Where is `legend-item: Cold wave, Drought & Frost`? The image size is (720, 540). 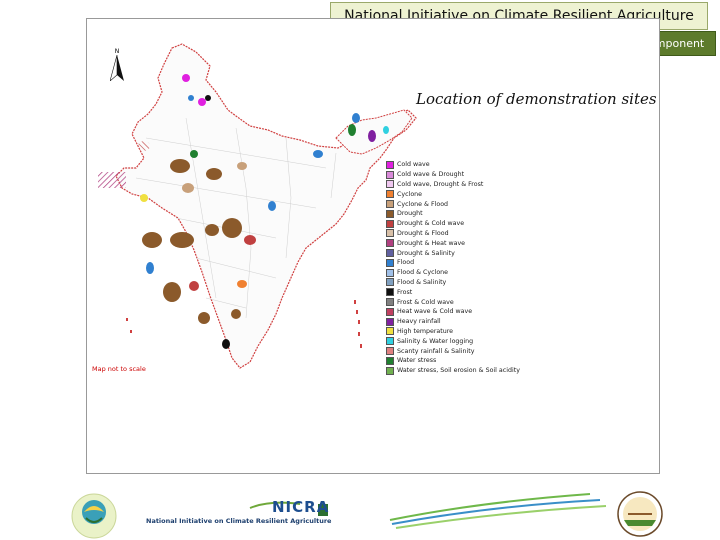
legend-item: Cold wave, Drought & Frost is located at coordinates (453, 185).